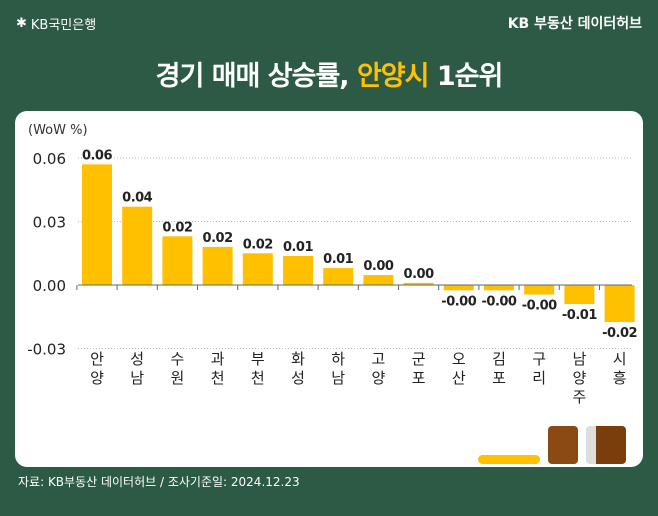 The width and height of the screenshot is (658, 516). I want to click on bar-성남, so click(137, 245).